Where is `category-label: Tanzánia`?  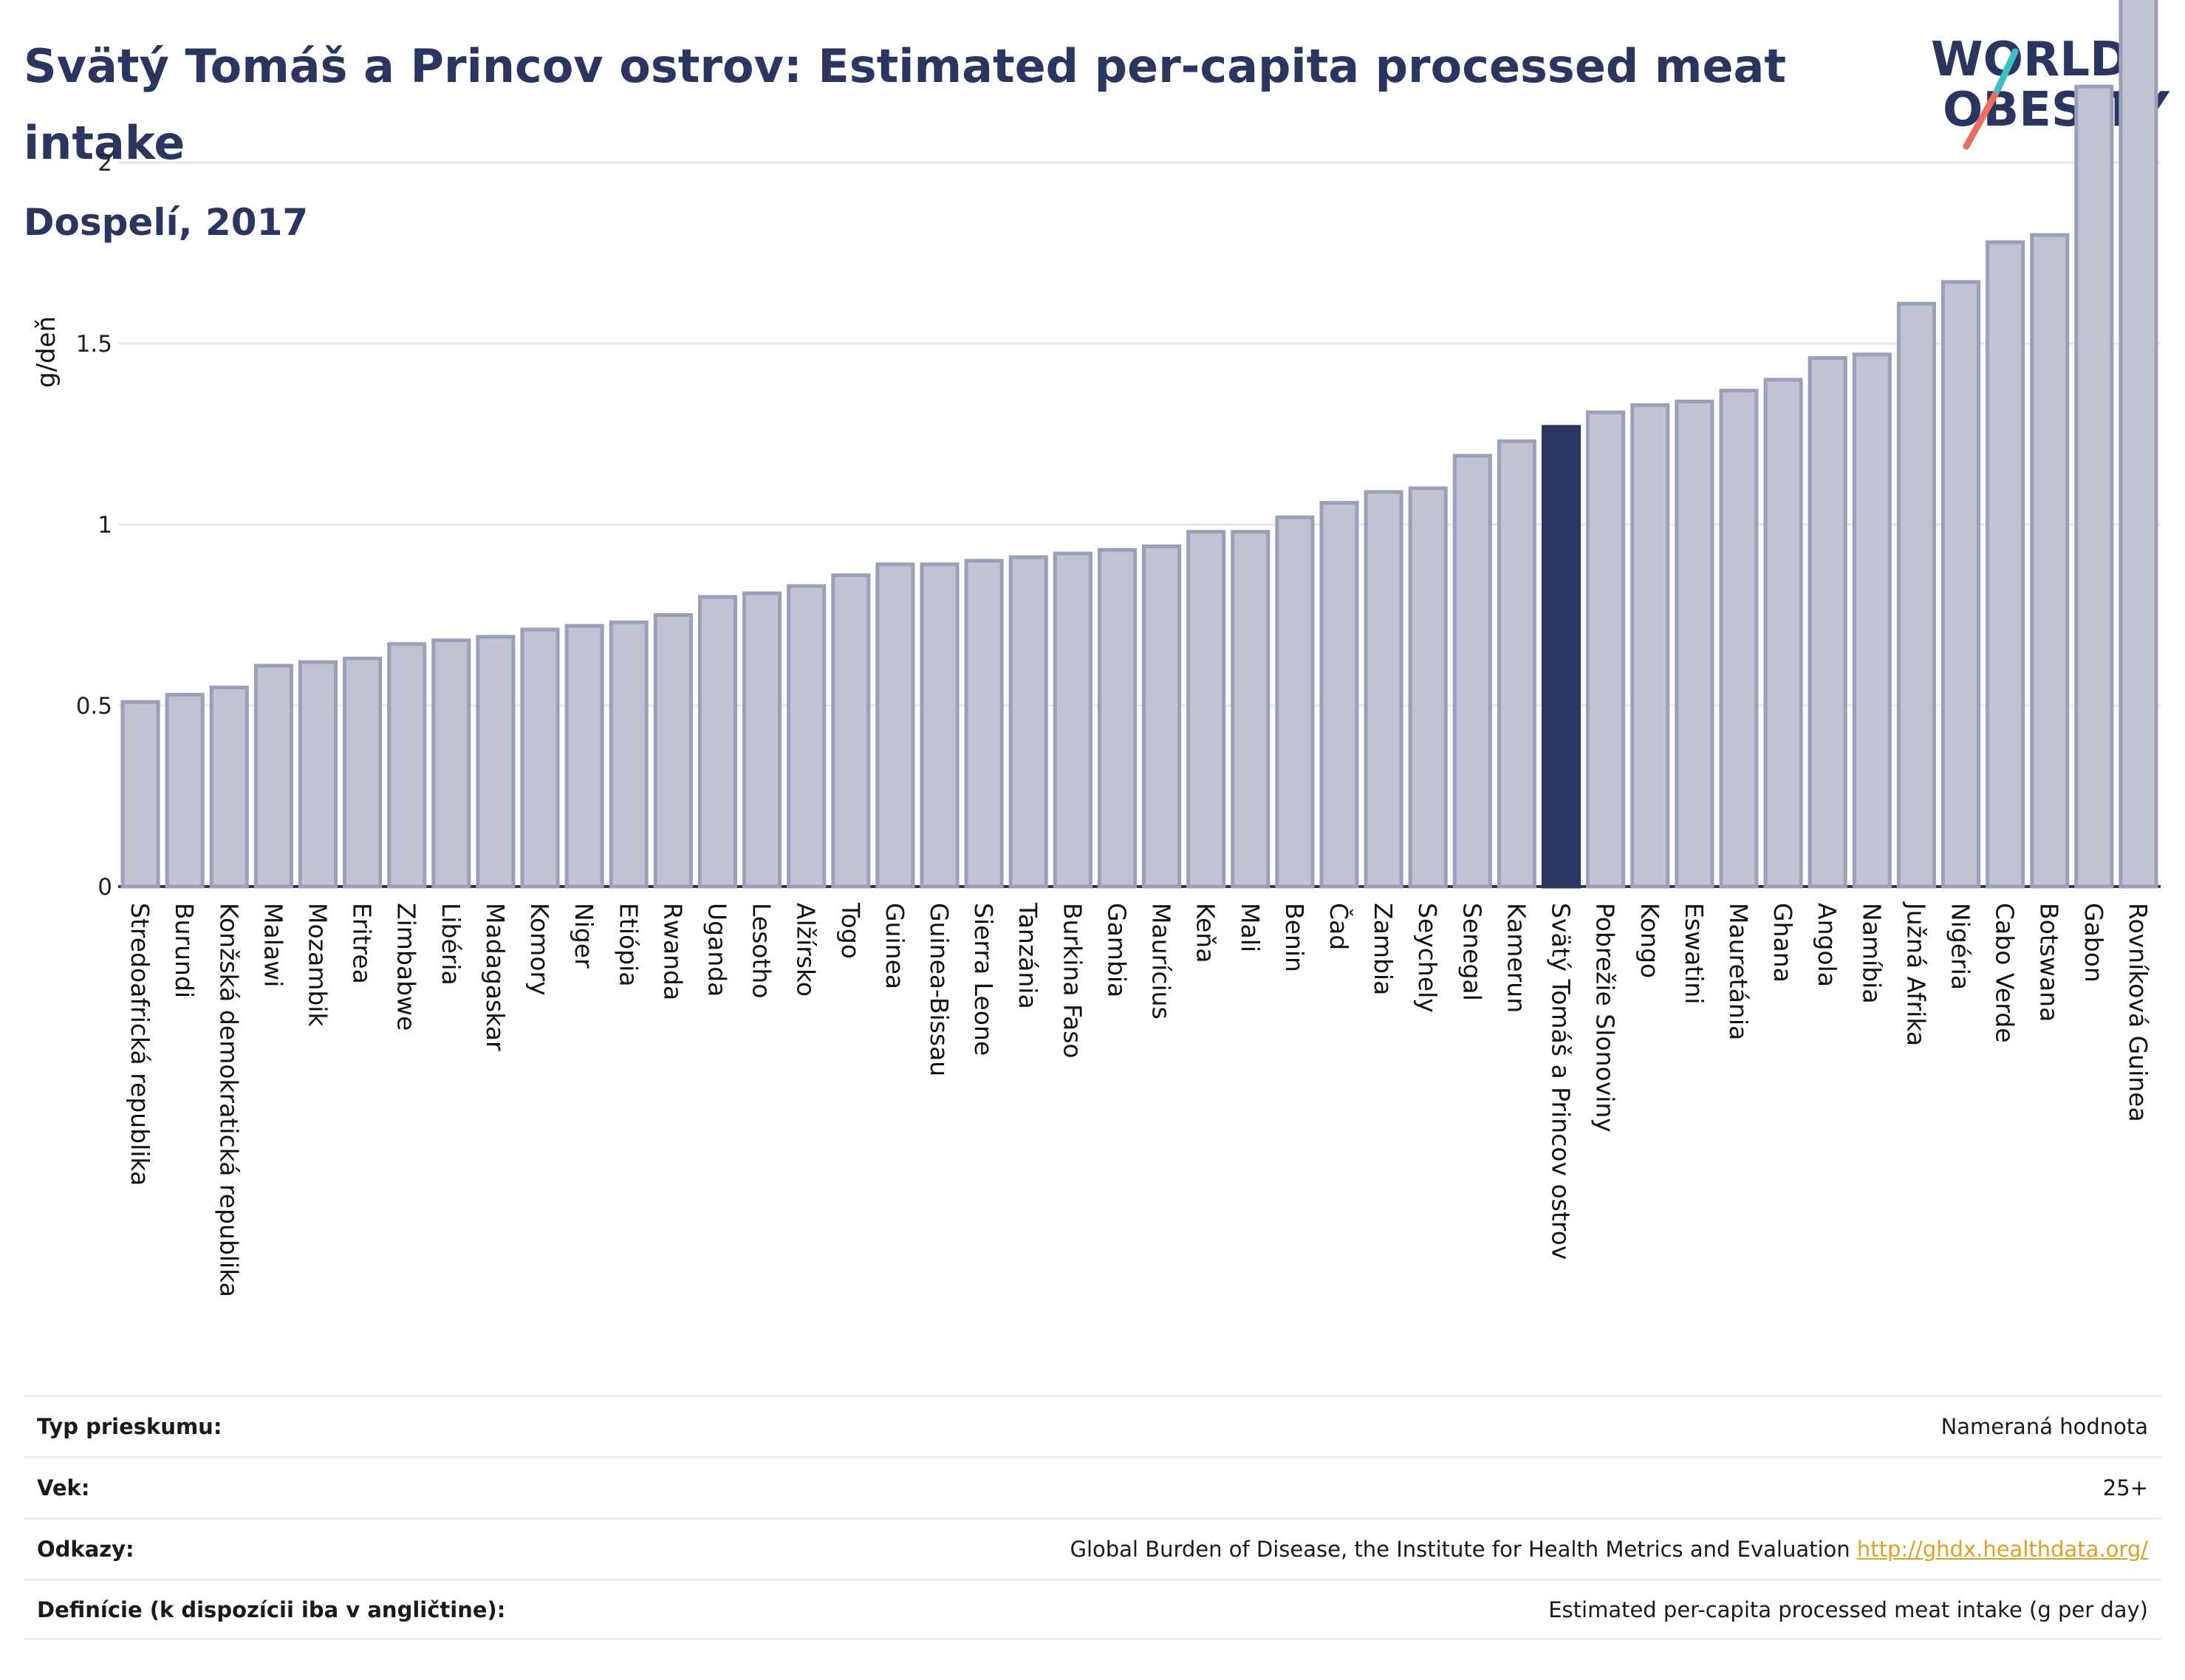
category-label: Tanzánia is located at coordinates (1027, 955).